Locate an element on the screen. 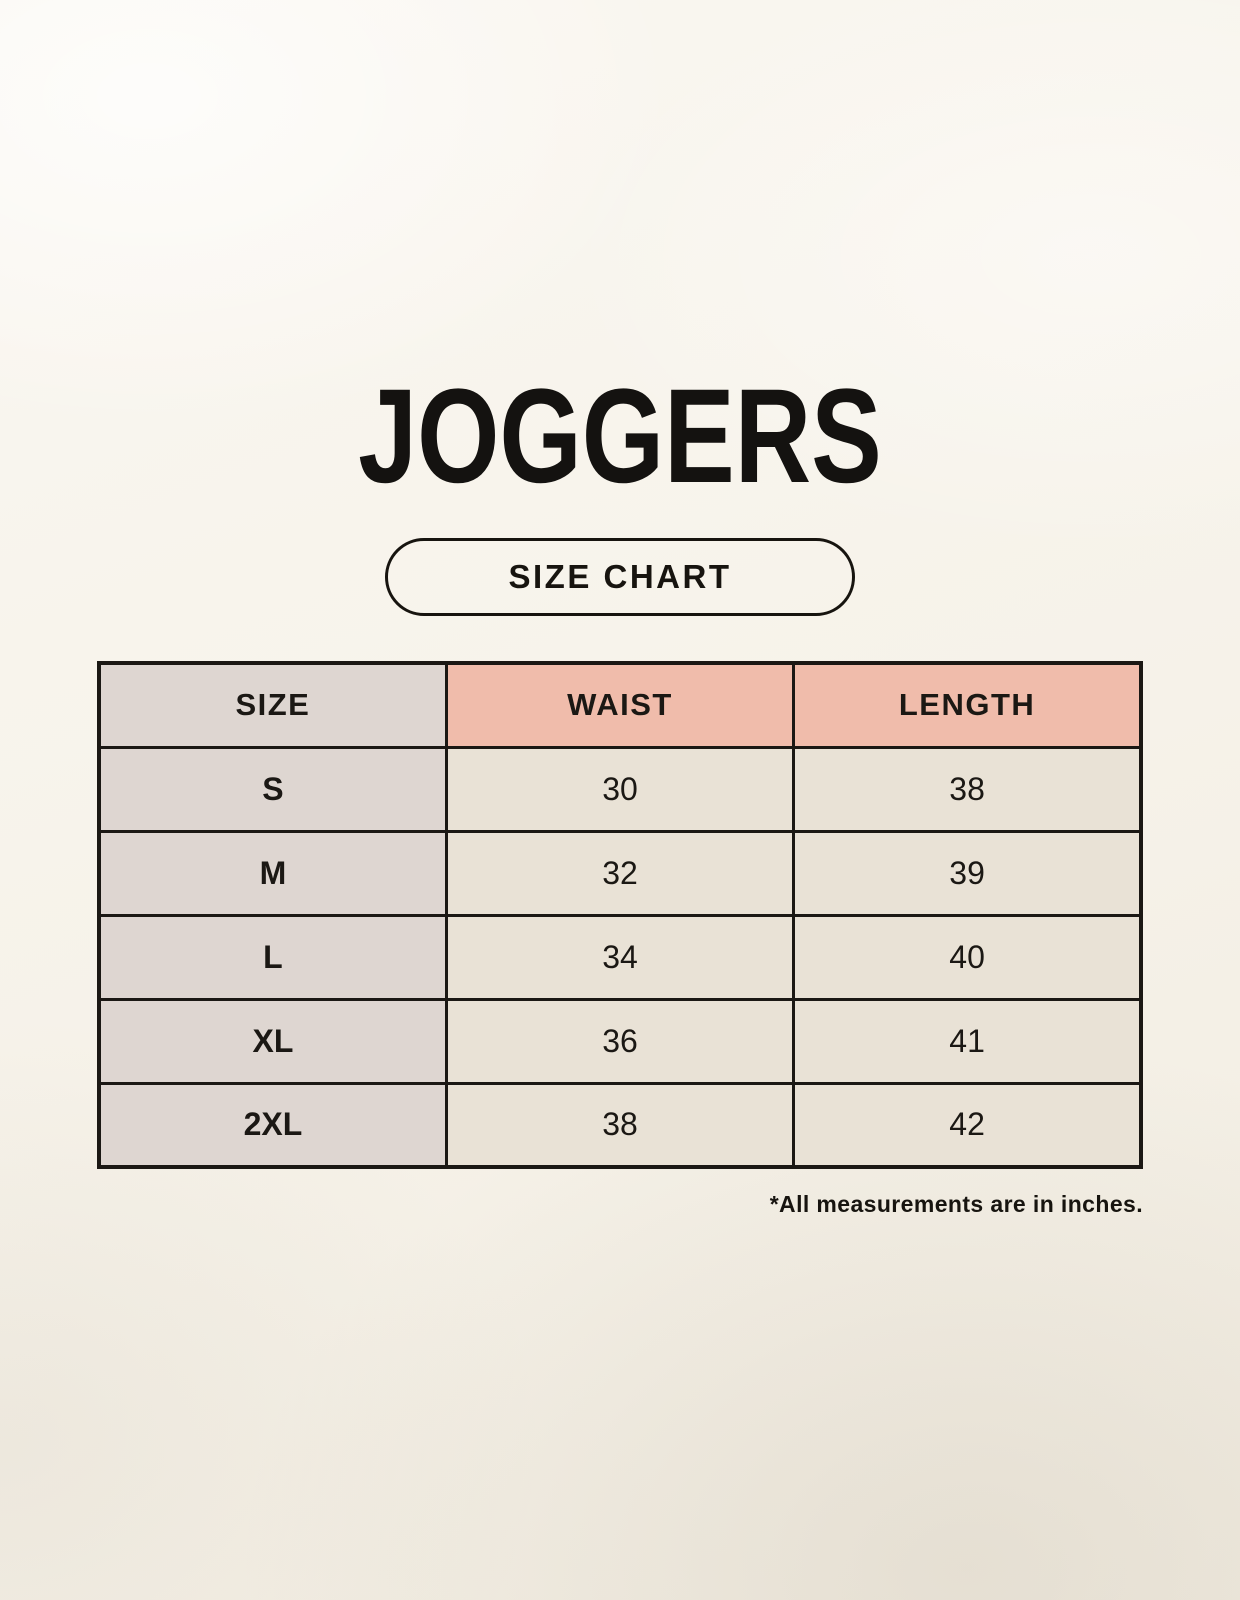 Image resolution: width=1240 pixels, height=1600 pixels. size-cell: XL is located at coordinates (272, 1041).